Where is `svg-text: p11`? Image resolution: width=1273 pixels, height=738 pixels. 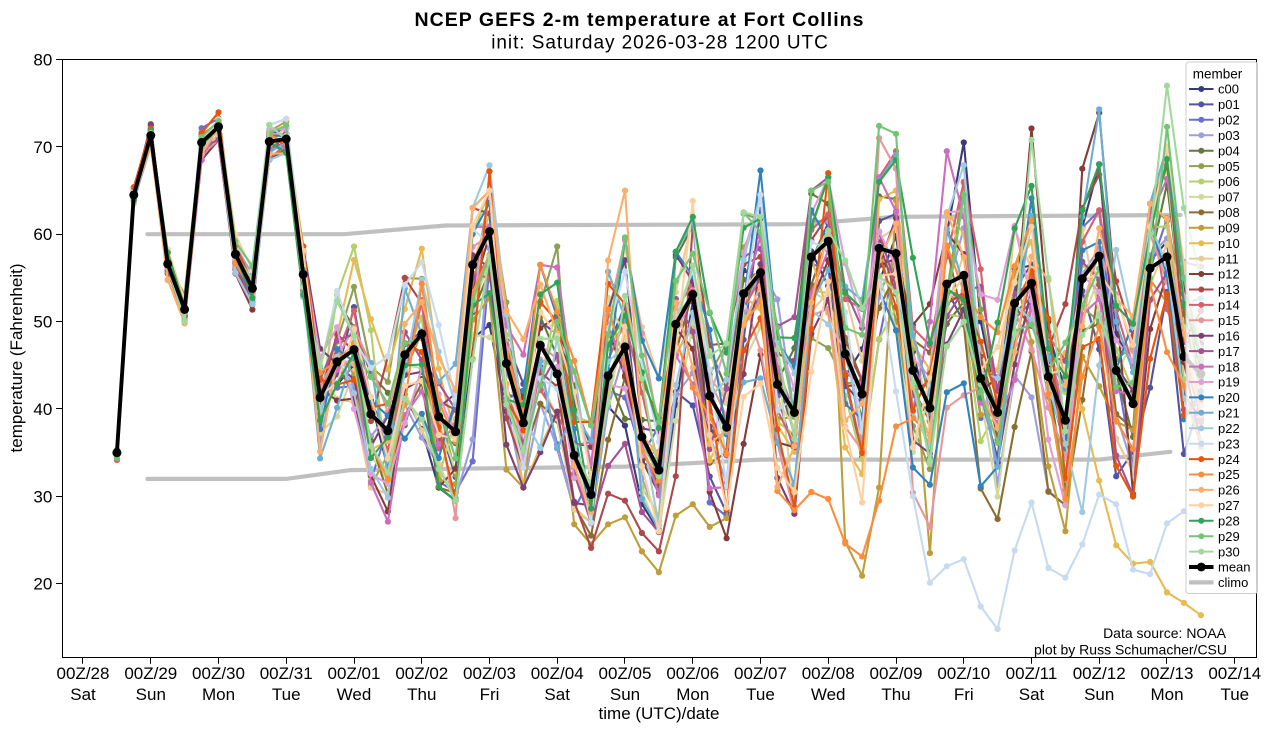
svg-text: p11 is located at coordinates (1228, 258).